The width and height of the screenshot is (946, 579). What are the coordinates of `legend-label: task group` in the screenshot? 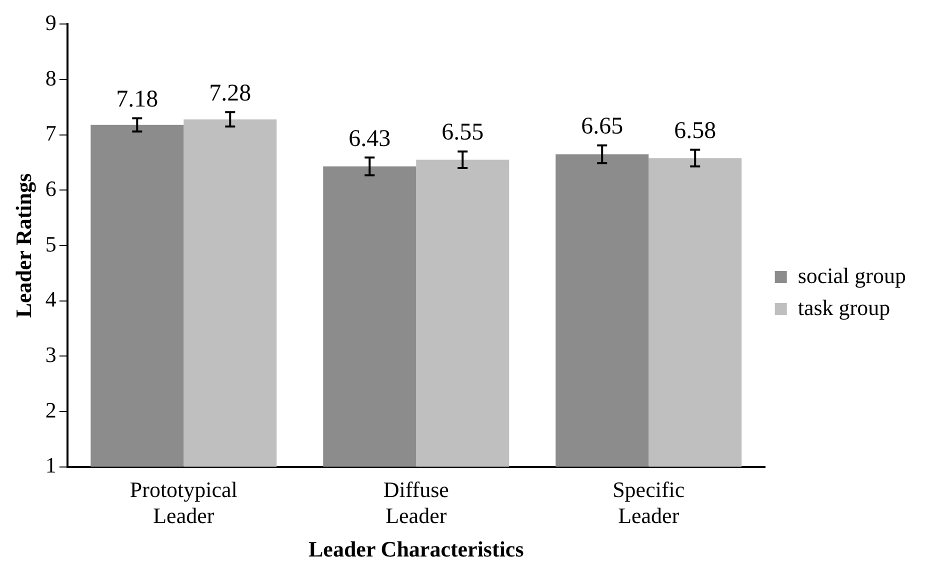 It's located at (844, 307).